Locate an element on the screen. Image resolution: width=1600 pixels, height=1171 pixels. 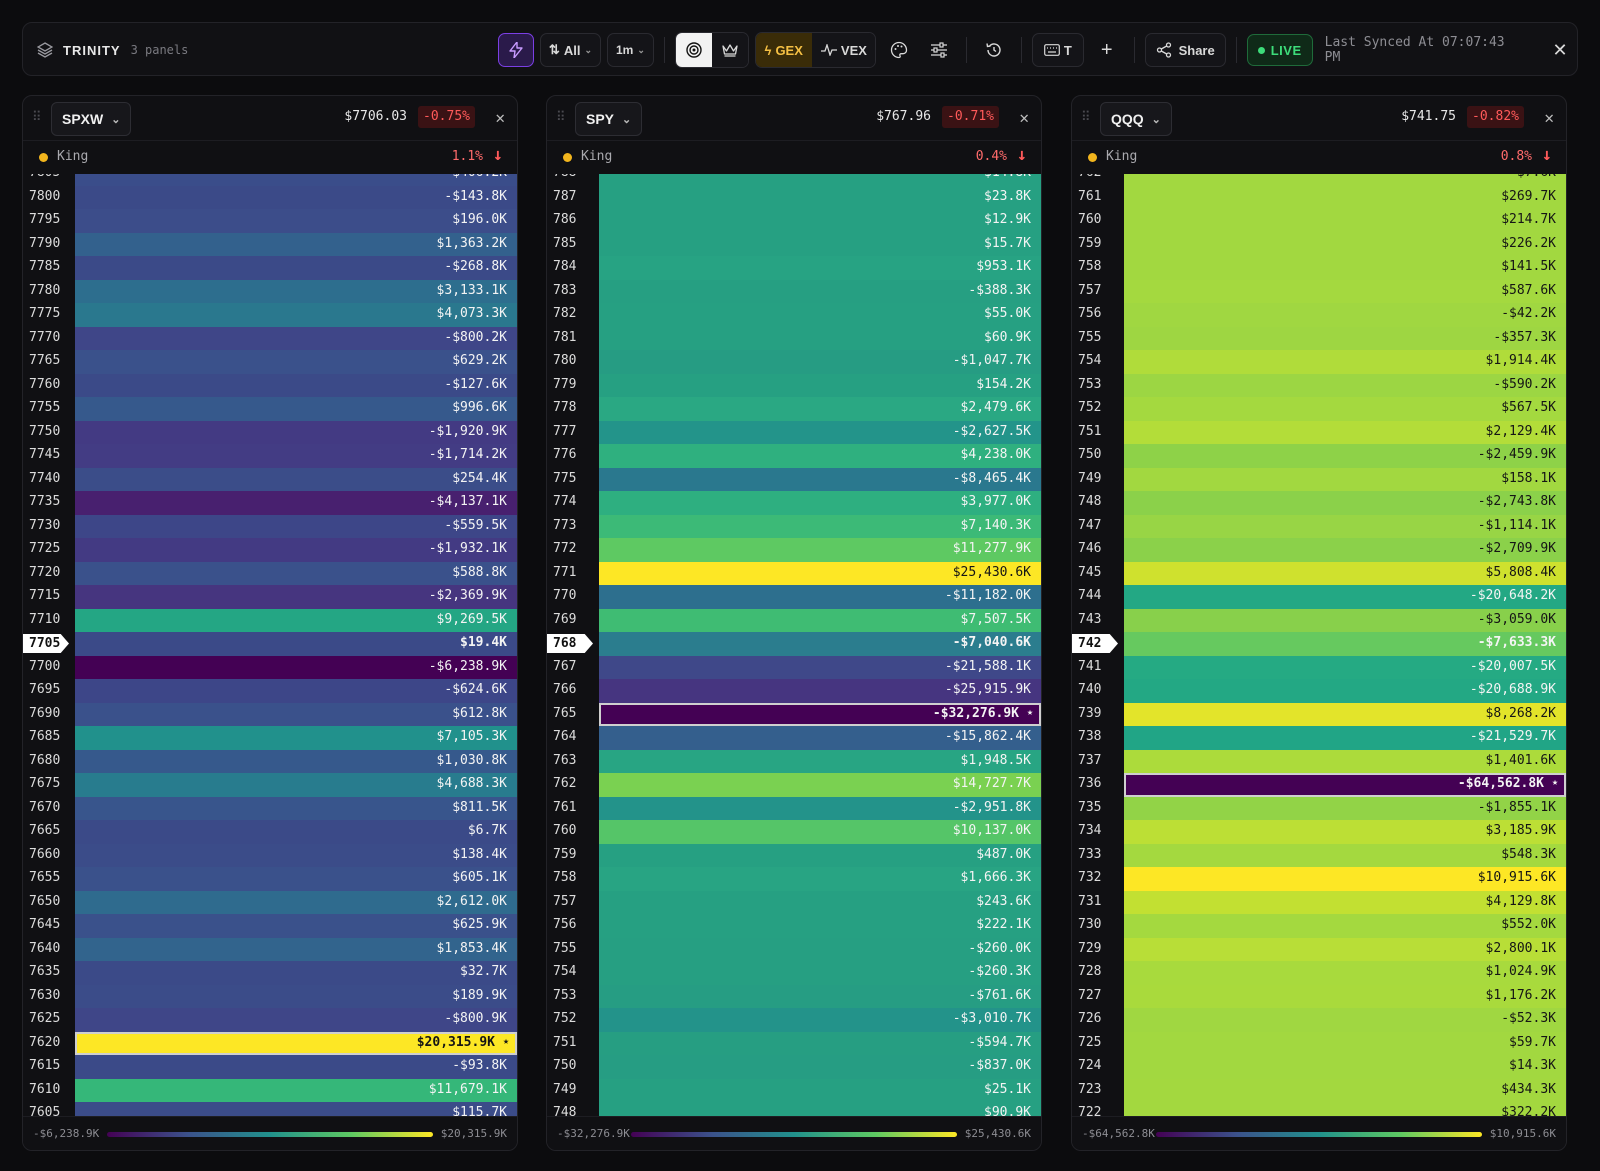
vex-toggle: VEX is located at coordinates (843, 50).